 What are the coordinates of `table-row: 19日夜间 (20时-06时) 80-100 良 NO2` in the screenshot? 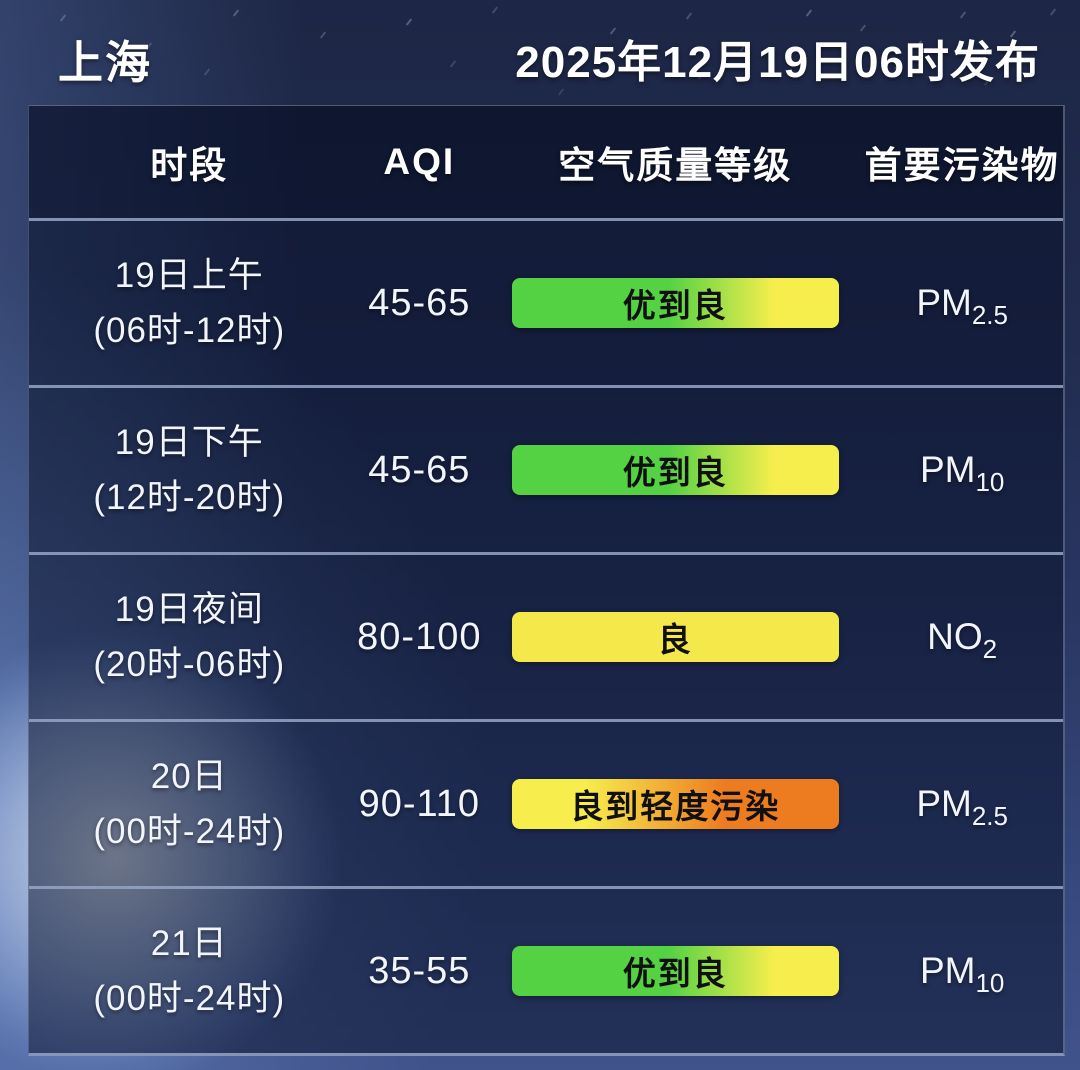 It's located at (546, 635).